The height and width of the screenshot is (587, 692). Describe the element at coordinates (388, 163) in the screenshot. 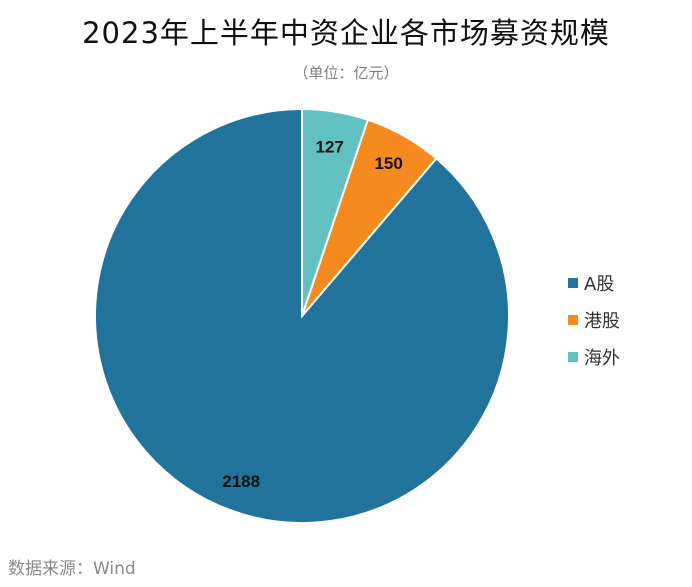

I see `data-label-hk-share: 150` at that location.